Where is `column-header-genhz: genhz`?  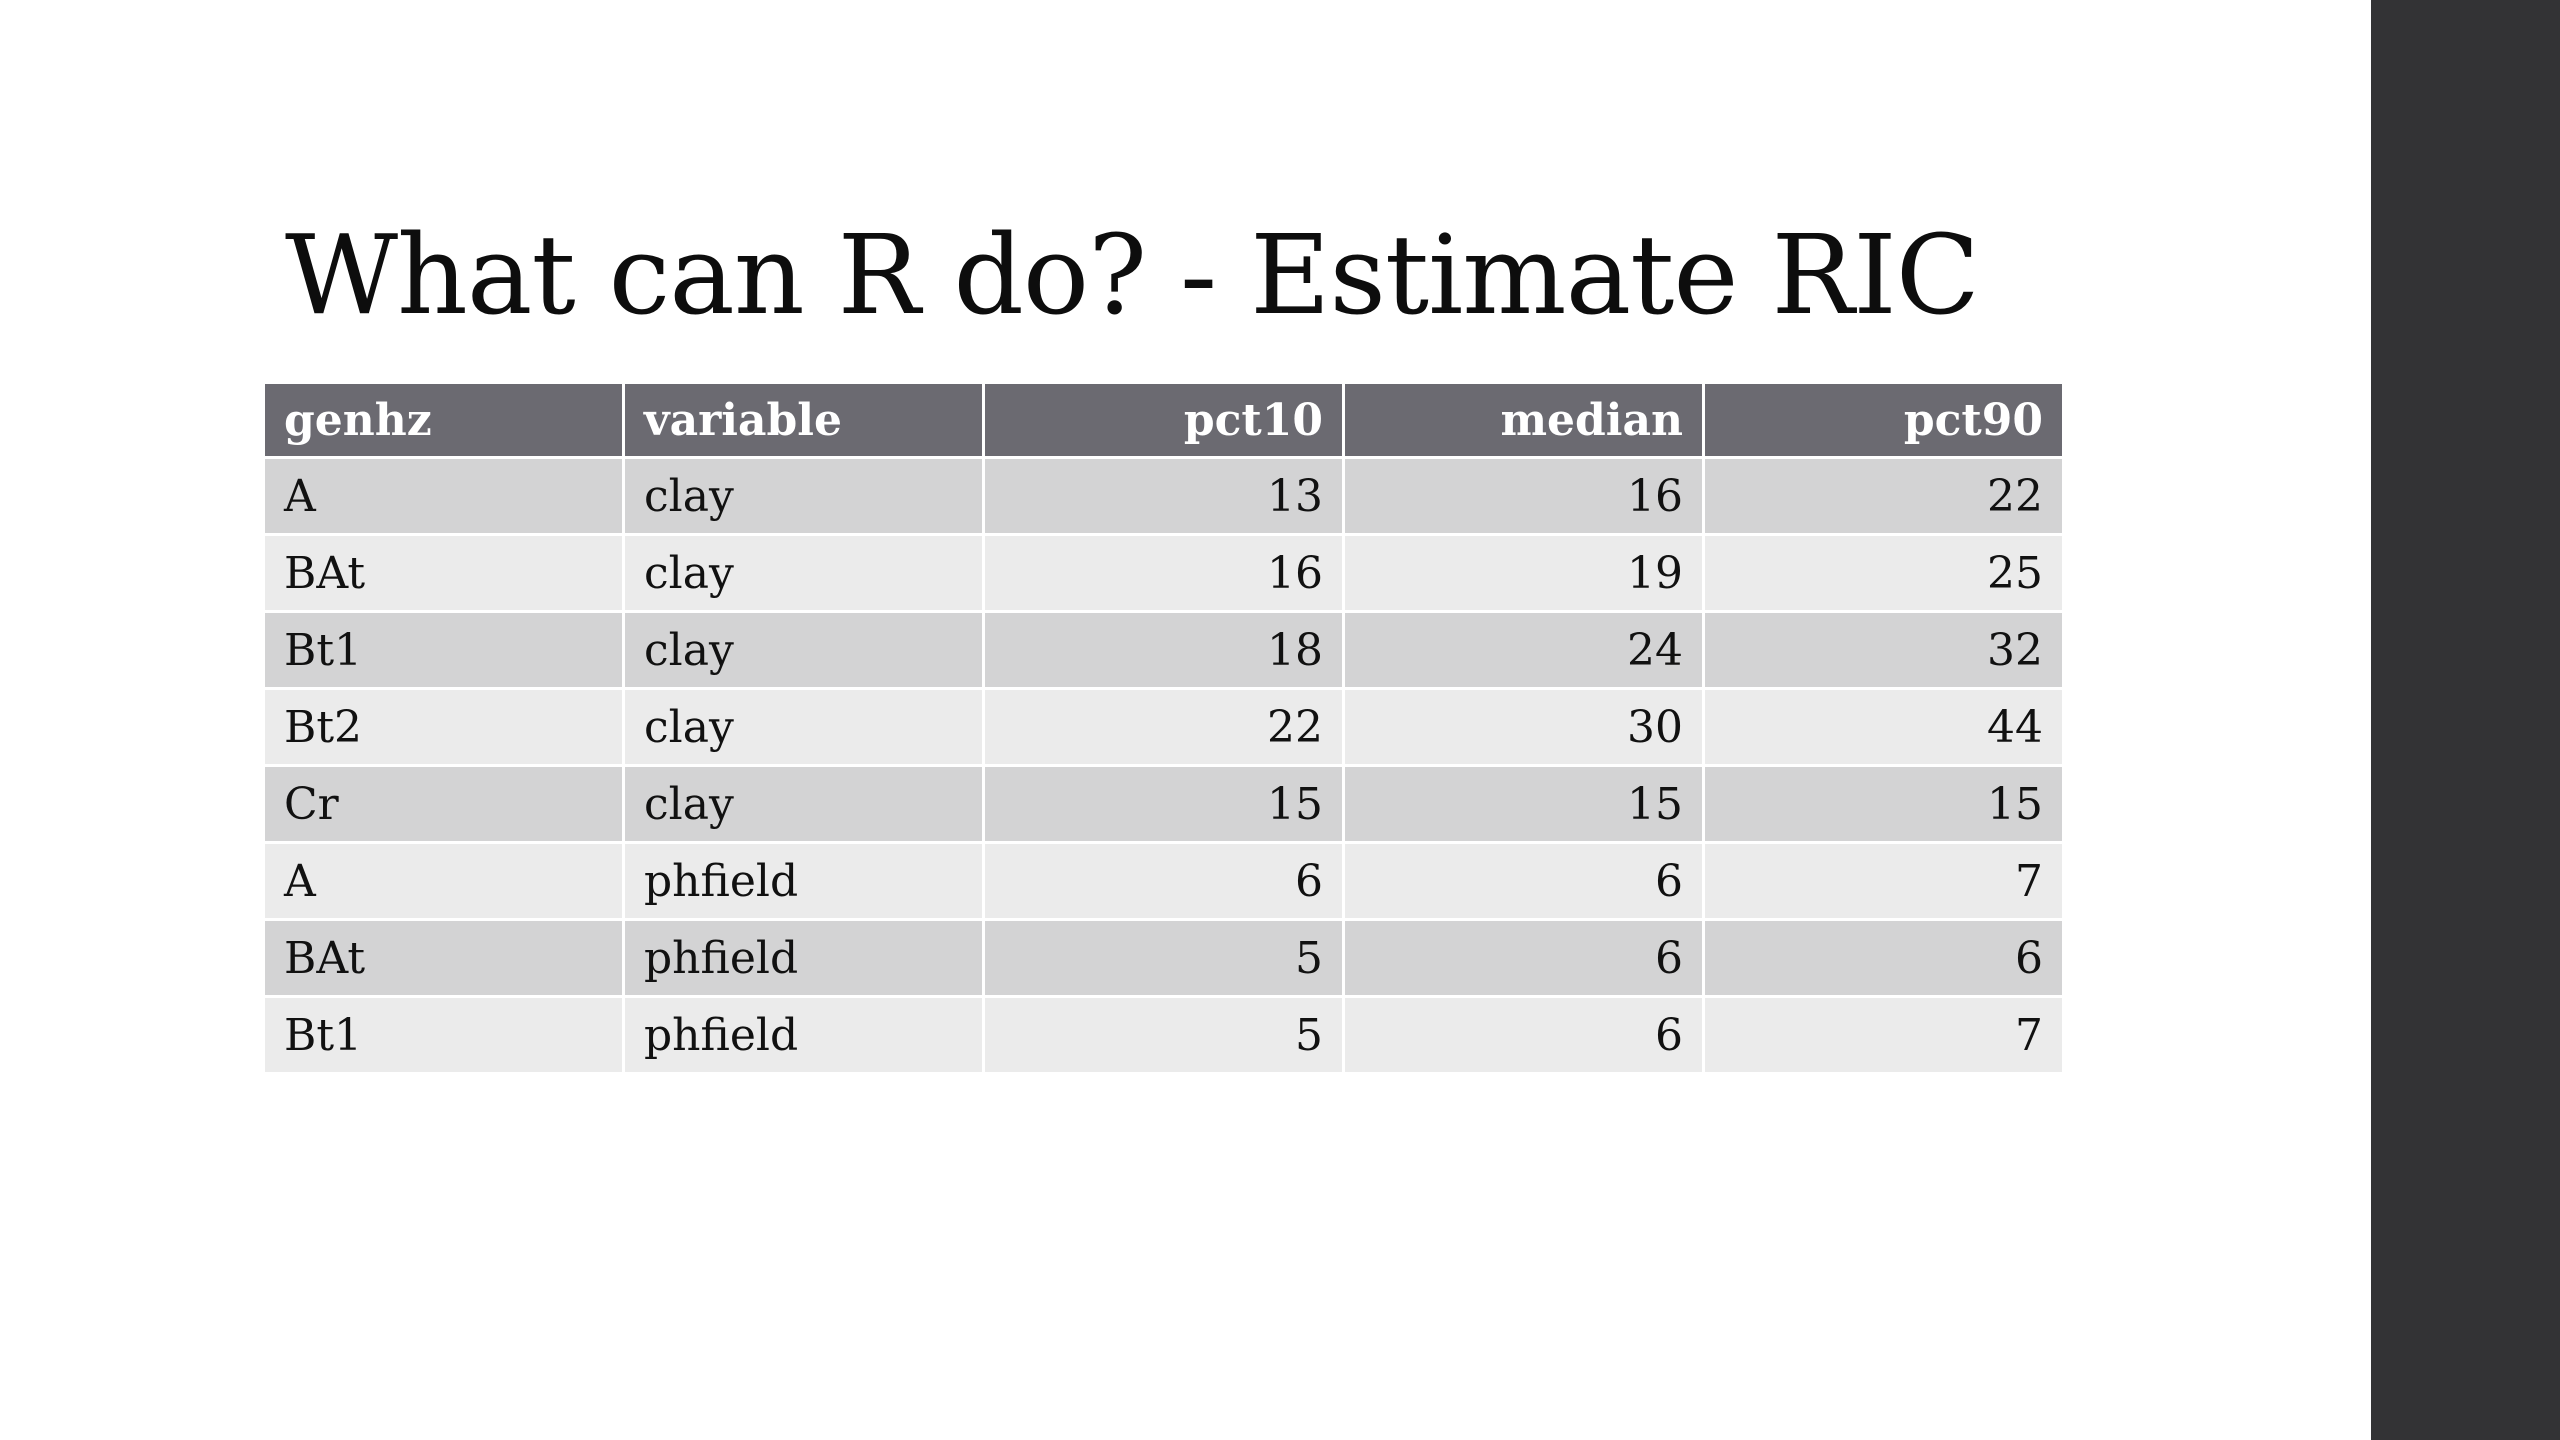 column-header-genhz: genhz is located at coordinates (443, 420).